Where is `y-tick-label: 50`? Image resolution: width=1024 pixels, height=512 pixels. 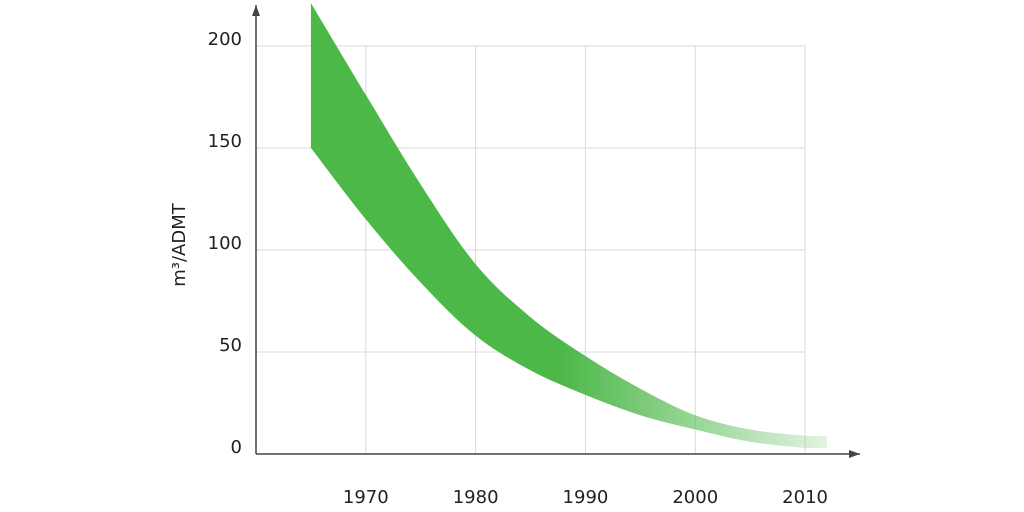
y-tick-label: 50 is located at coordinates (230, 345).